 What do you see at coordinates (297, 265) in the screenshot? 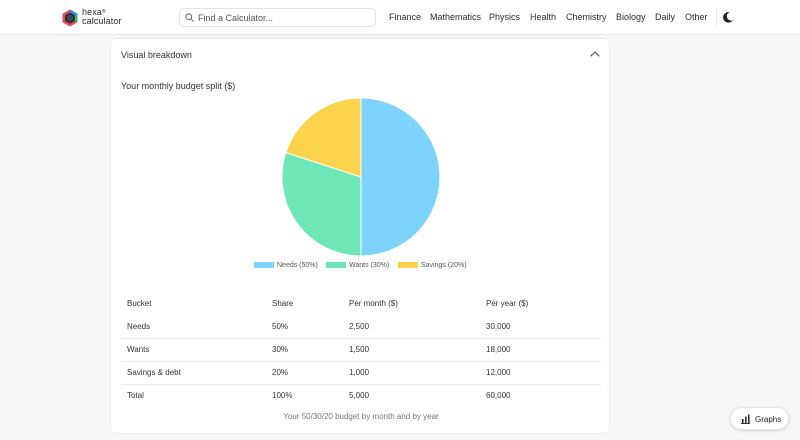
I see `legend-label: Needs (50%)` at bounding box center [297, 265].